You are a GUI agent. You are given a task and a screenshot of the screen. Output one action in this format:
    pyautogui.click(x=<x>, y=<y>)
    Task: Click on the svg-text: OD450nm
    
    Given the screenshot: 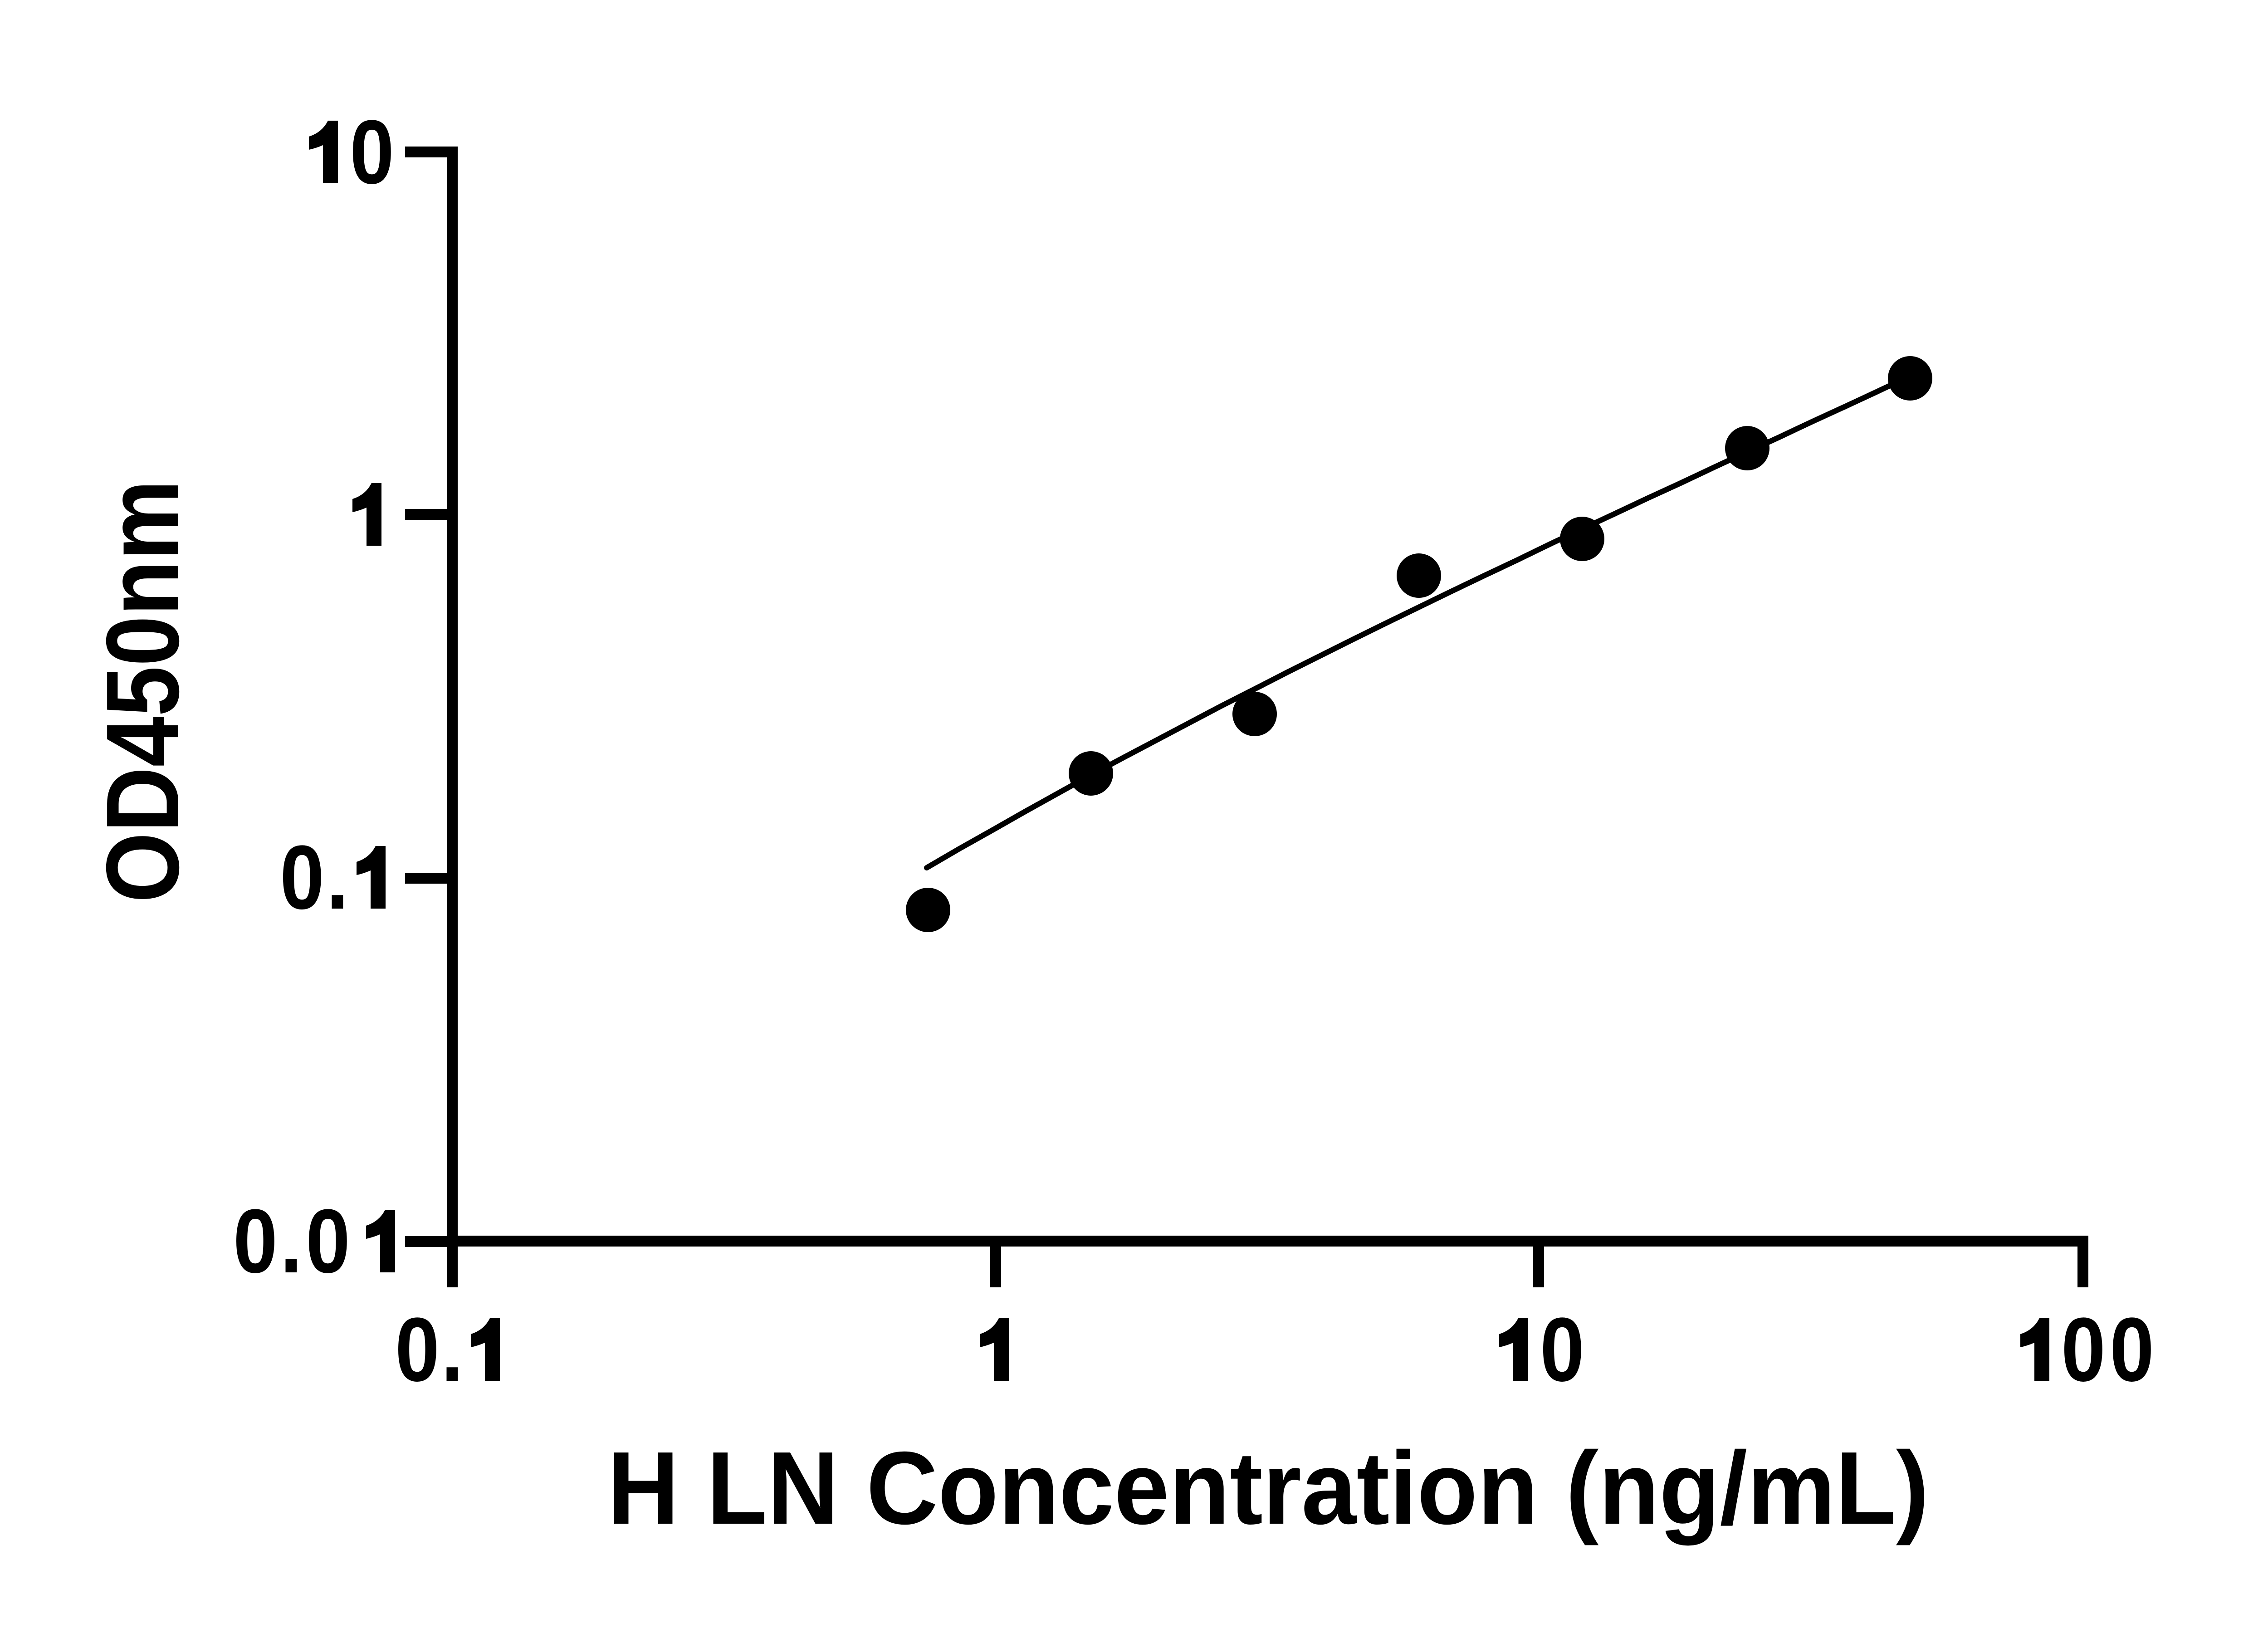 What is the action you would take?
    pyautogui.click(x=143, y=691)
    